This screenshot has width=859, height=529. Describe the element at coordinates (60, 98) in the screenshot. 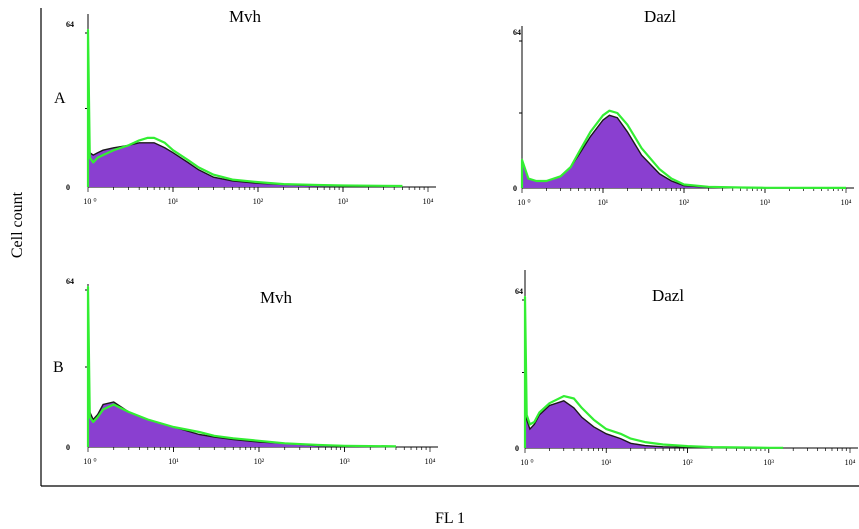

I see `row-label-a: A` at that location.